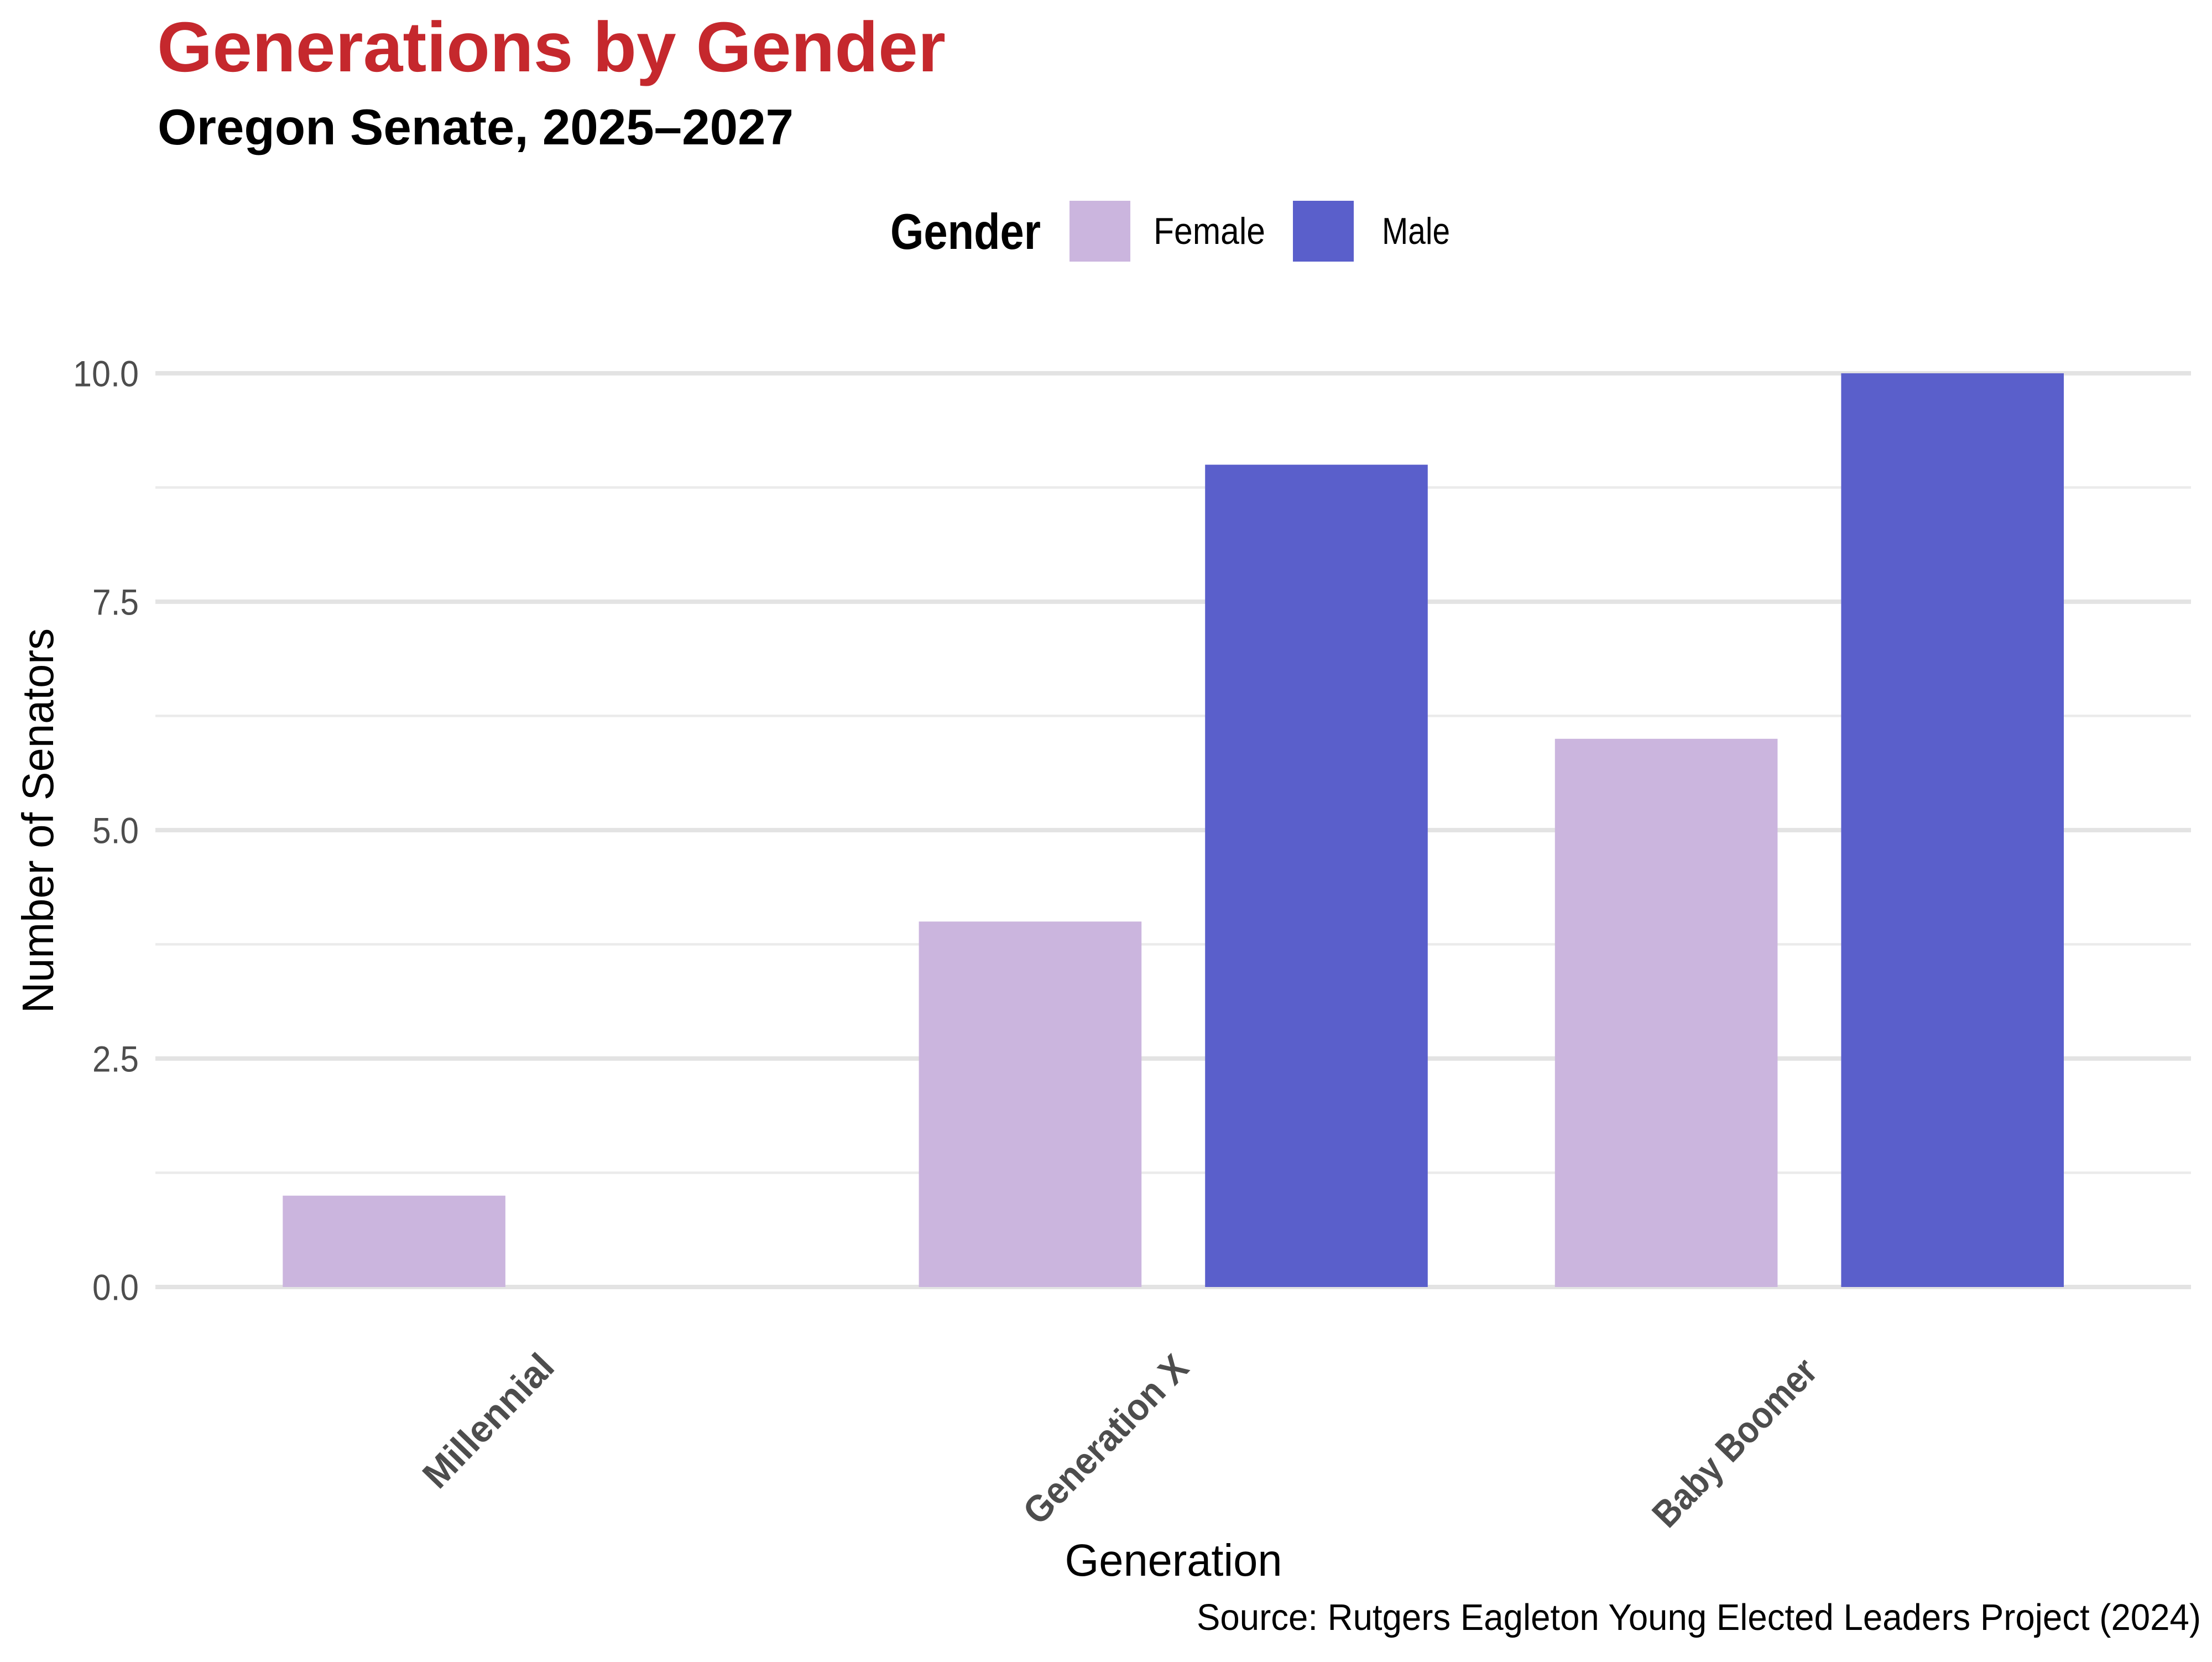 Image resolution: width=2212 pixels, height=1662 pixels. Describe the element at coordinates (116, 1287) in the screenshot. I see `svg-text: 0.0` at that location.